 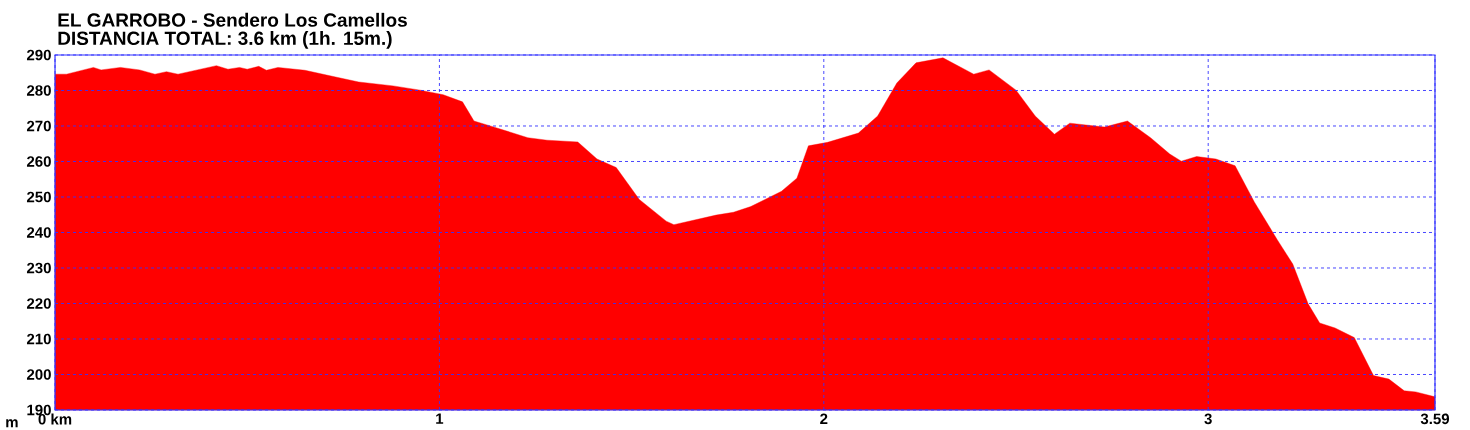 What do you see at coordinates (38, 161) in the screenshot?
I see `y-tick-label: 260` at bounding box center [38, 161].